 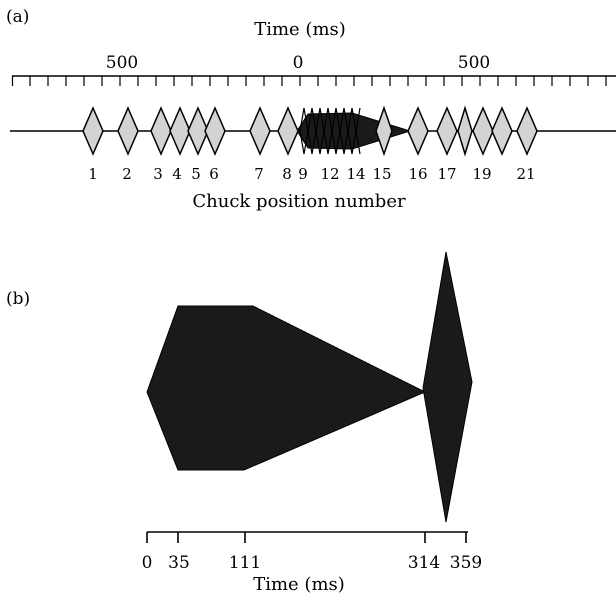 I want to click on chuck-label: 7, so click(x=259, y=174).